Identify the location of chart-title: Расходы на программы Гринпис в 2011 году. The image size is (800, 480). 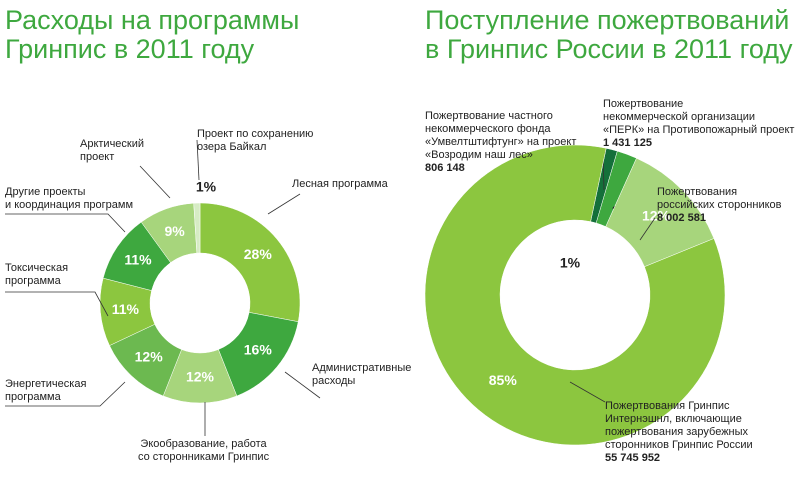
(152, 34).